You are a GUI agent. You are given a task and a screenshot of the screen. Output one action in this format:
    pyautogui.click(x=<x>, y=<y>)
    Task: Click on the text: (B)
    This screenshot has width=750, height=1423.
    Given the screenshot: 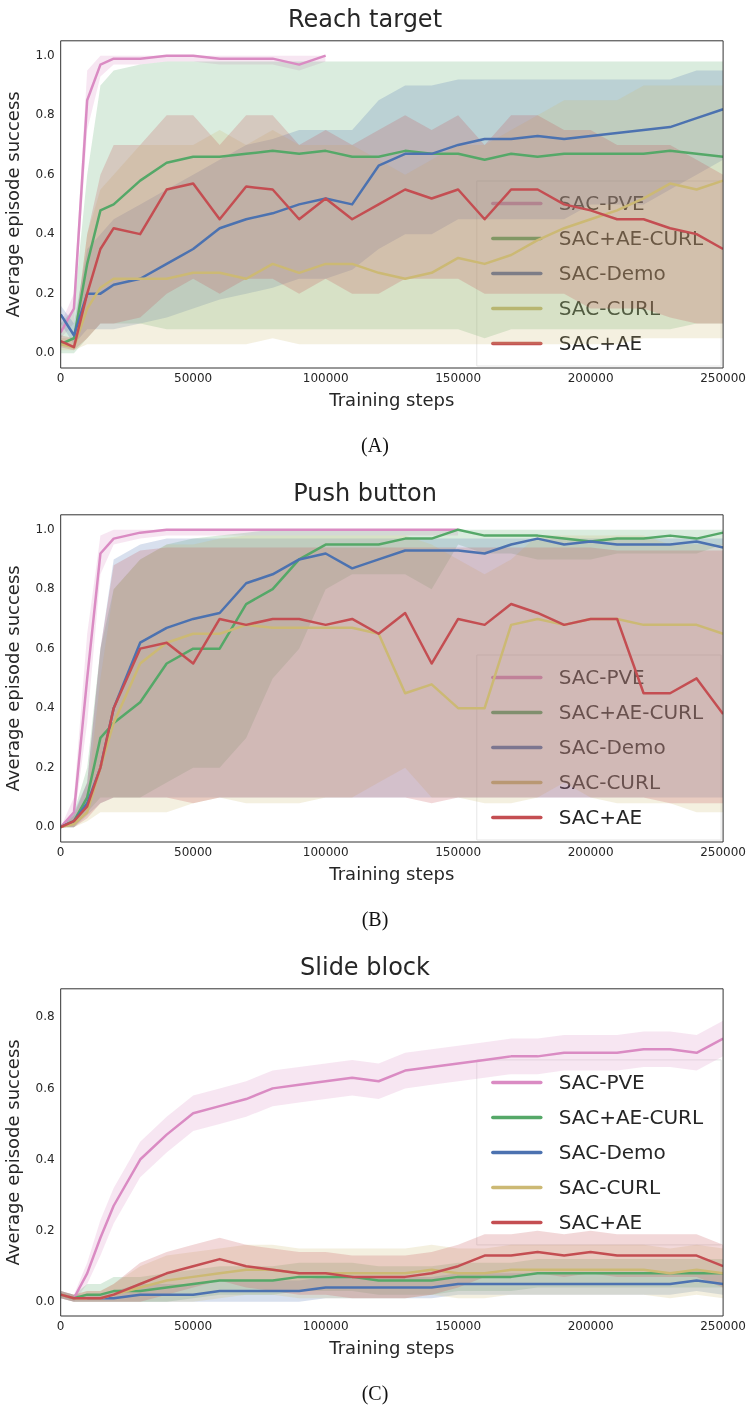 What is the action you would take?
    pyautogui.click(x=375, y=920)
    